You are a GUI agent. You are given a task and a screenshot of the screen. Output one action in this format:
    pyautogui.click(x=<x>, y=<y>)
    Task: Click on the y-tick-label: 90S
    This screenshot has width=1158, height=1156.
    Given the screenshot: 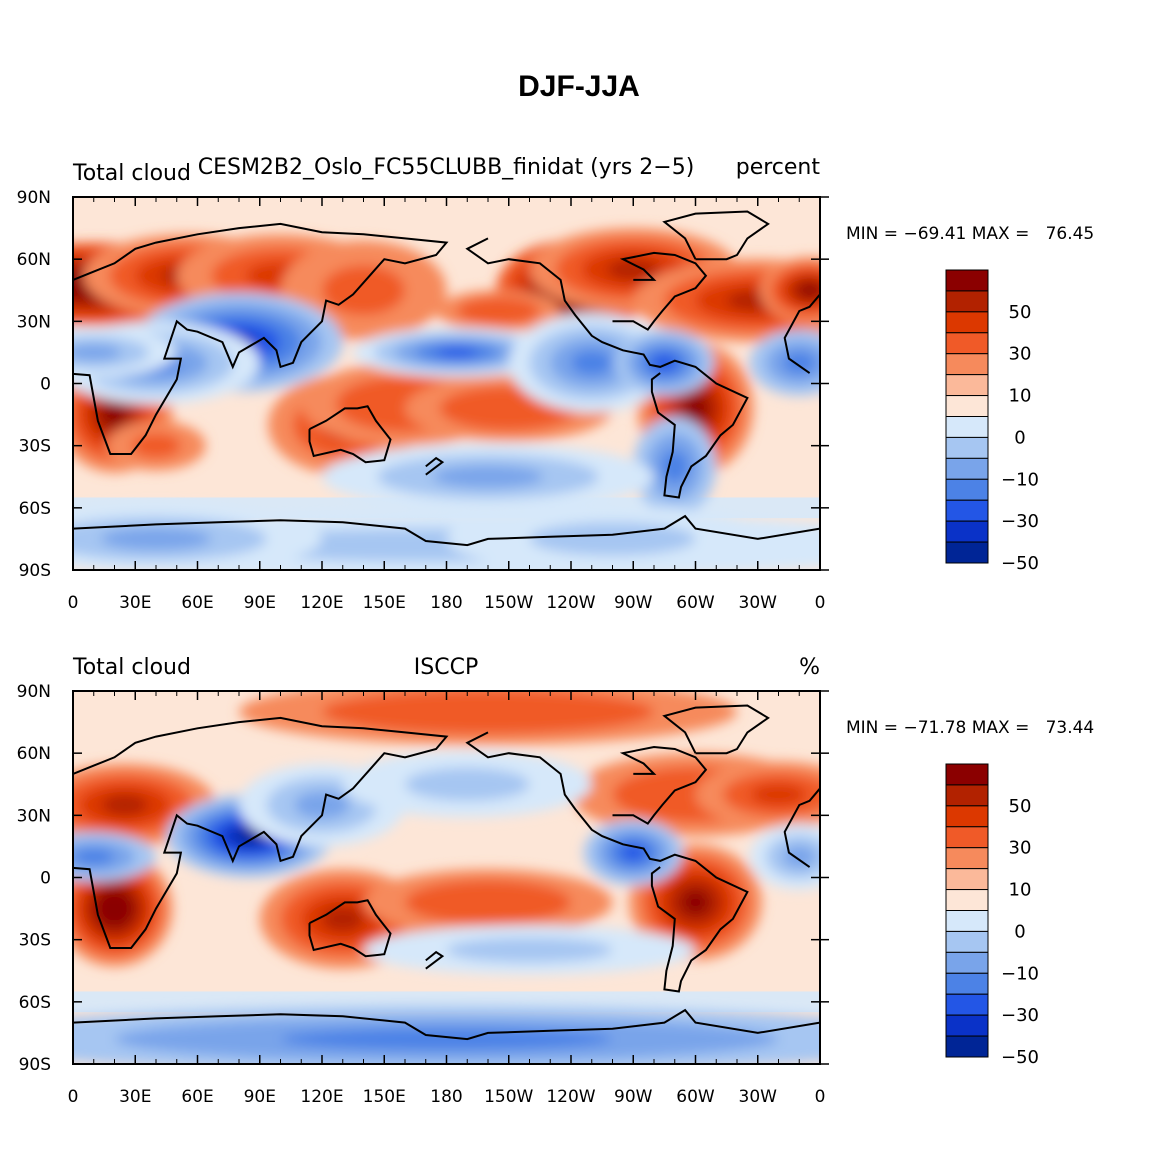 What is the action you would take?
    pyautogui.click(x=35, y=1065)
    